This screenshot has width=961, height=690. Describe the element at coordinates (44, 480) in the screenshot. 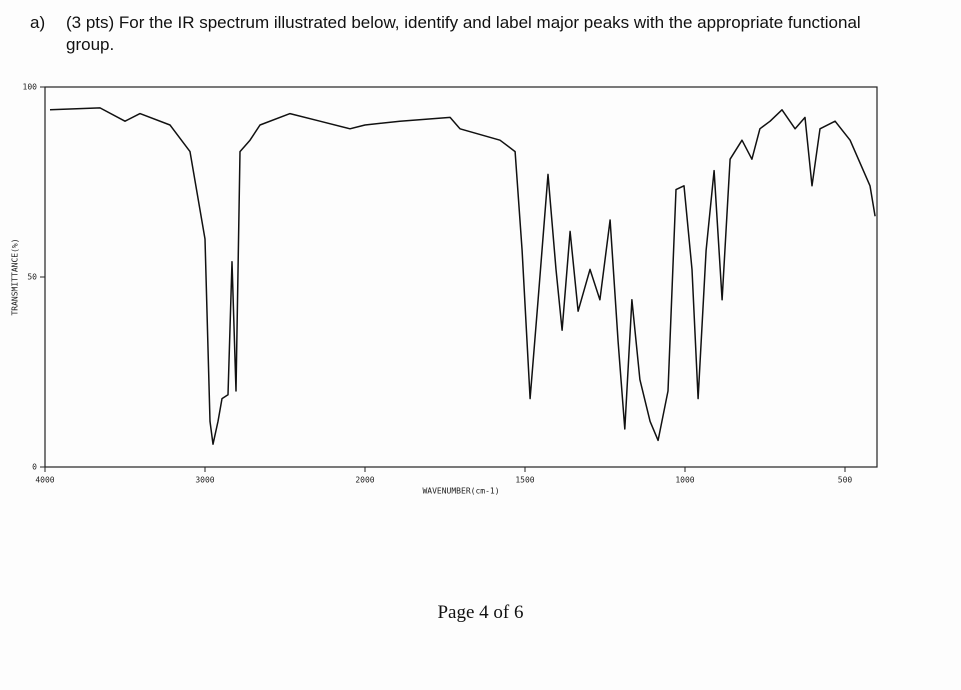

I see `x-tick-label: 4000` at that location.